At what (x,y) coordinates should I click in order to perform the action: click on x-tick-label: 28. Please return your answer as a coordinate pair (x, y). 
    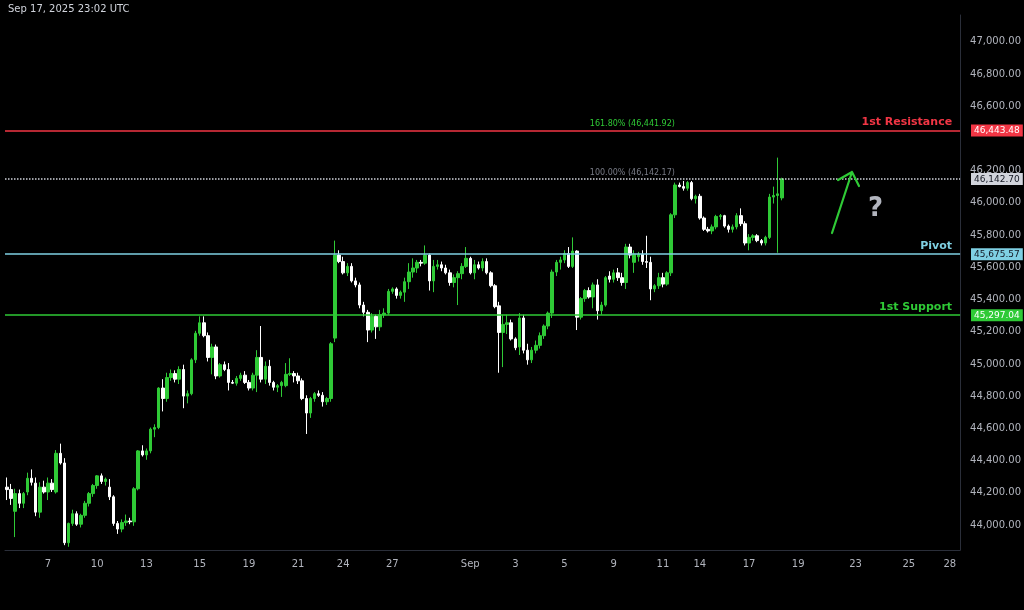
    Looking at the image, I should click on (950, 563).